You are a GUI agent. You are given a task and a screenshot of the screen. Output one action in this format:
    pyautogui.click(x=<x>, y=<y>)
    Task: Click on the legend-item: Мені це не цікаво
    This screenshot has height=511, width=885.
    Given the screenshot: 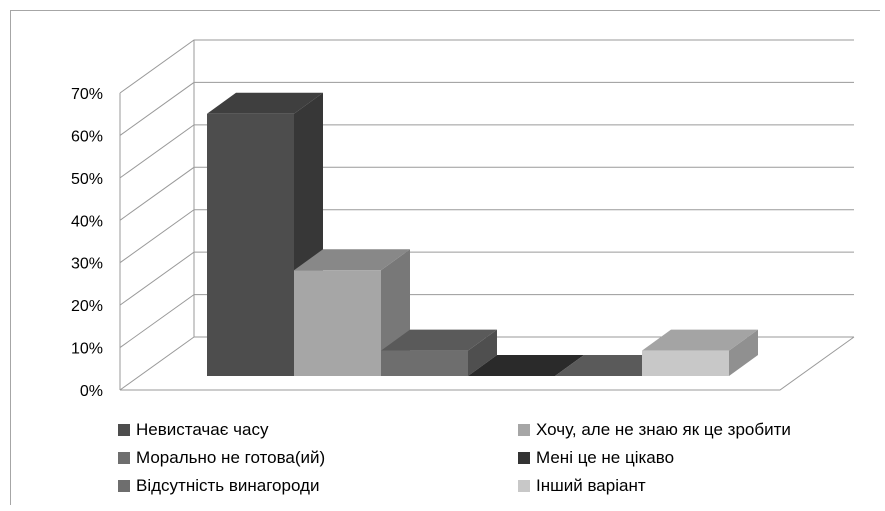 What is the action you would take?
    pyautogui.click(x=596, y=458)
    